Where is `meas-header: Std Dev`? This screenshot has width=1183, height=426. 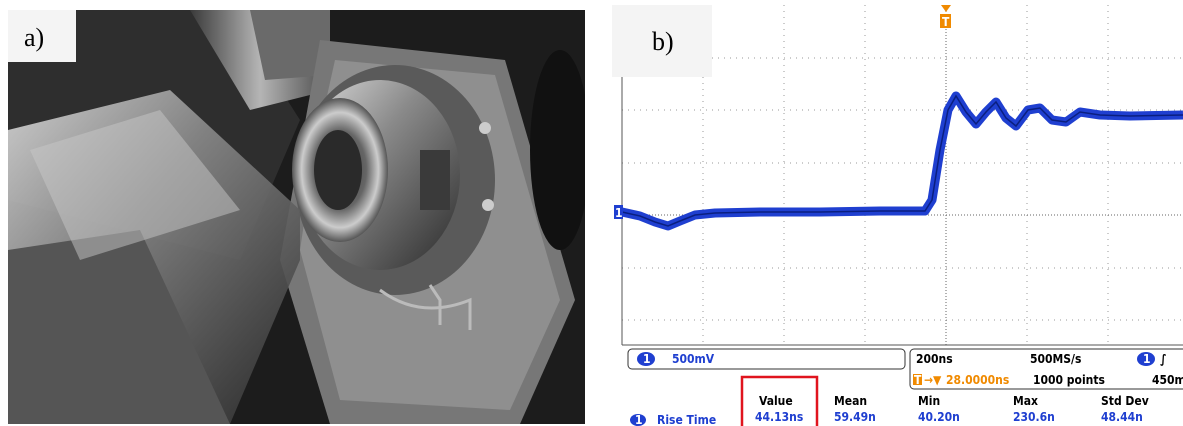 meas-header: Std Dev is located at coordinates (1125, 401).